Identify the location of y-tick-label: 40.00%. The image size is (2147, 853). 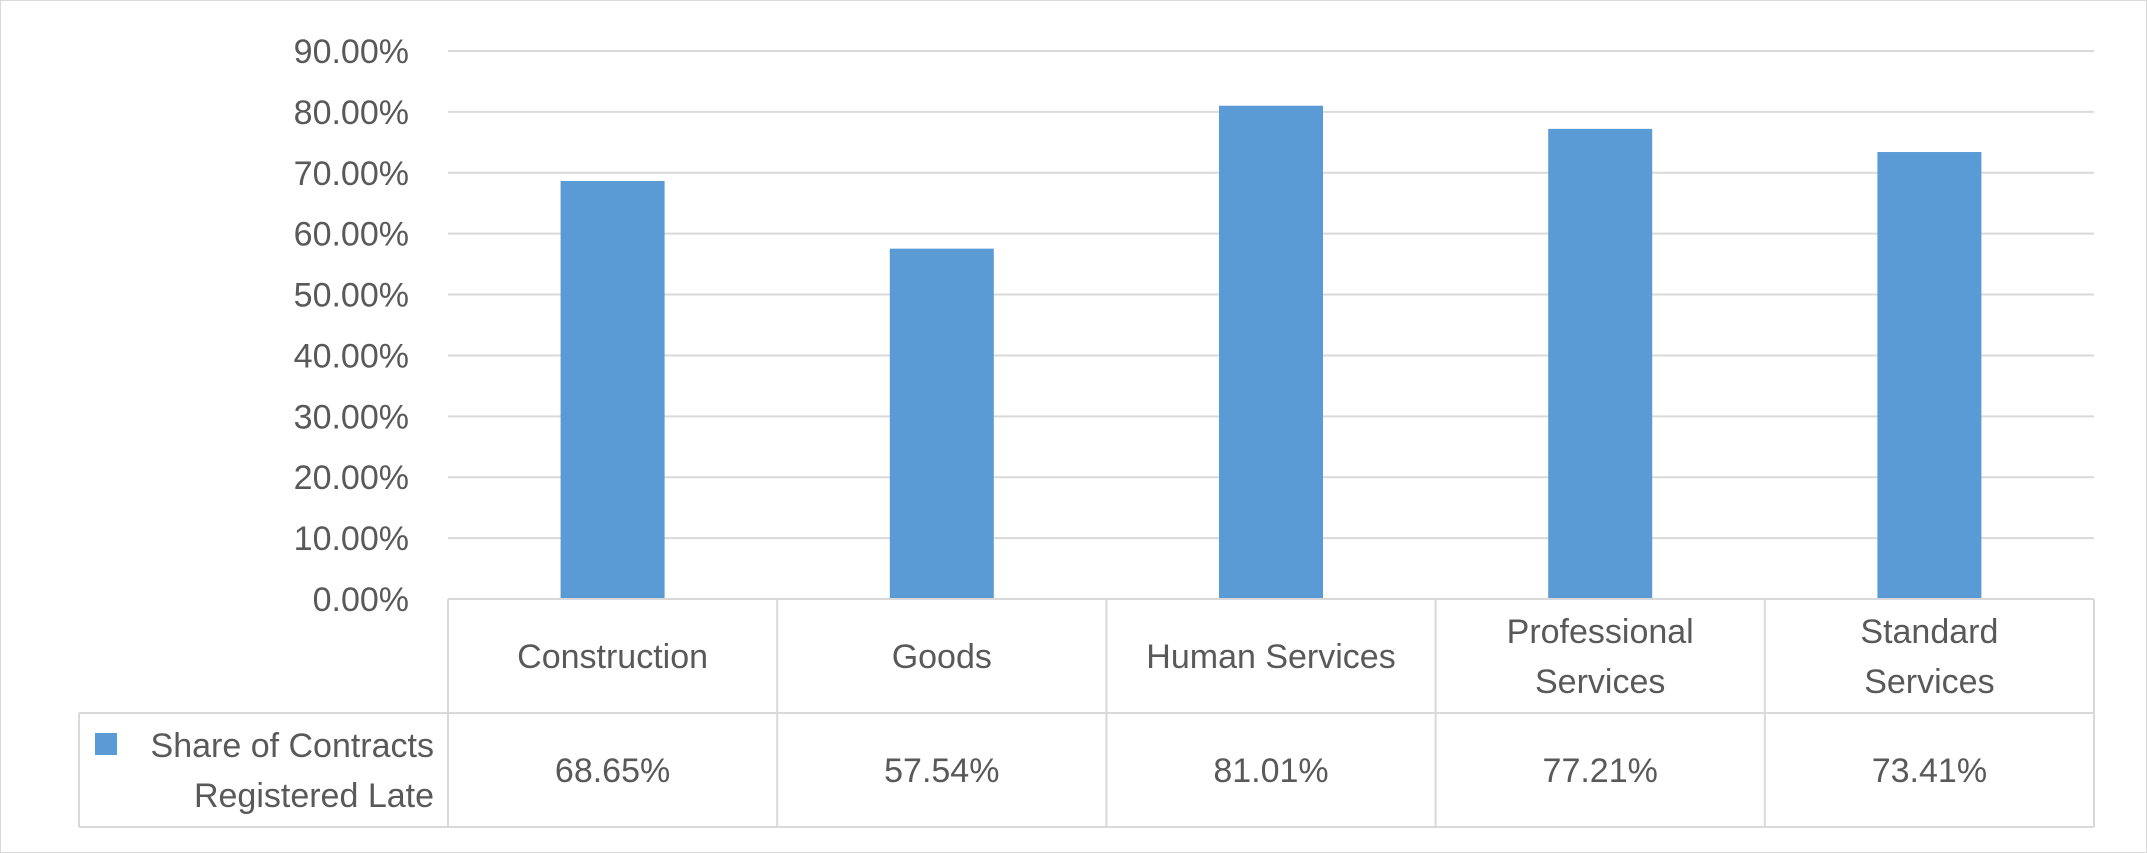
(351, 356).